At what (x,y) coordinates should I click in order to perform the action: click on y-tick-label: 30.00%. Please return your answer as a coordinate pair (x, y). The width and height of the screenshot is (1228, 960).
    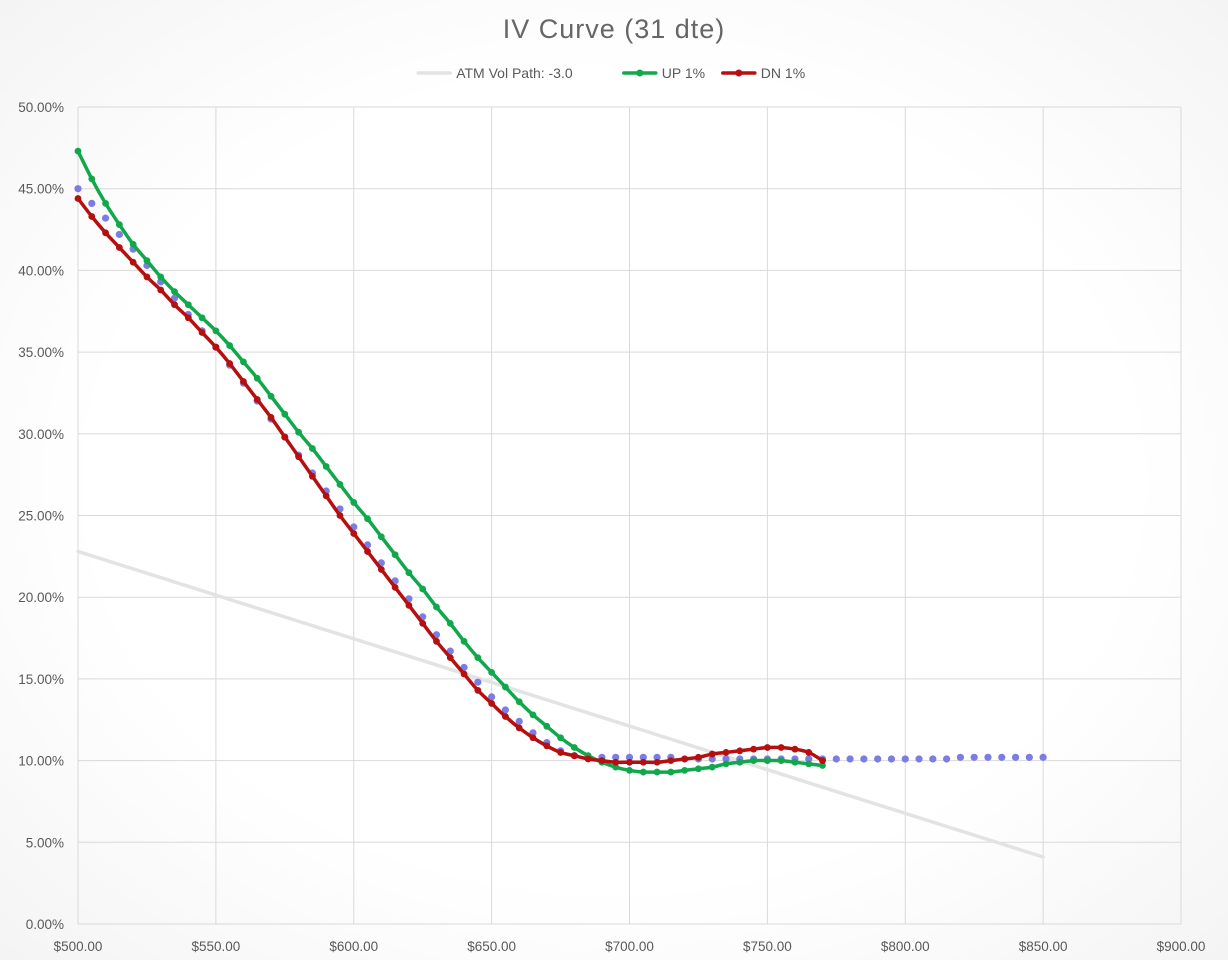
    Looking at the image, I should click on (41, 434).